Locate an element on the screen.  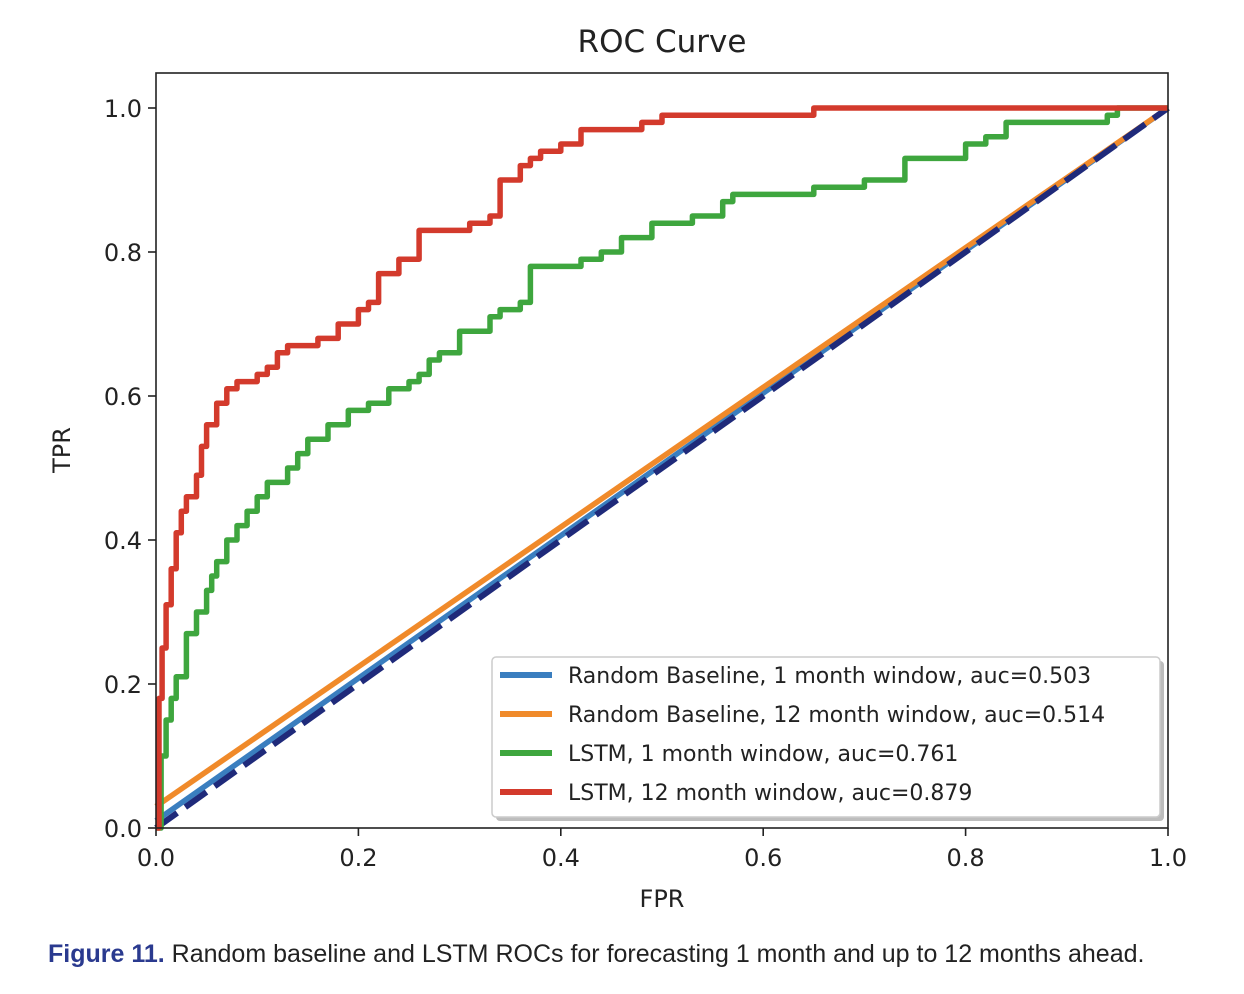
y-tick-label: 0.4 is located at coordinates (123, 541).